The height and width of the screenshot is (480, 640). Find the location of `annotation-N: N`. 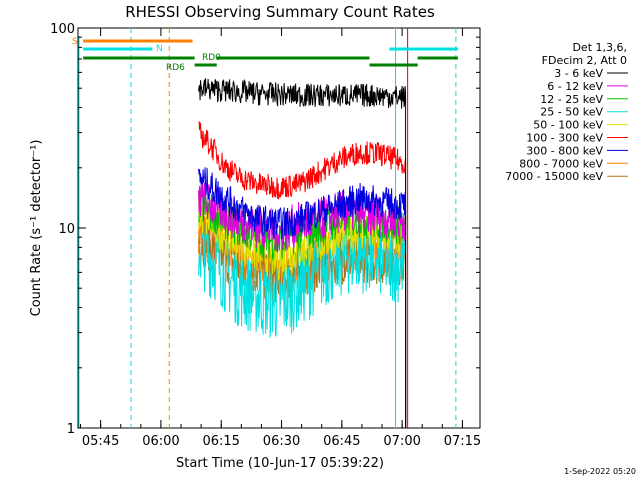

annotation-N: N is located at coordinates (159, 49).